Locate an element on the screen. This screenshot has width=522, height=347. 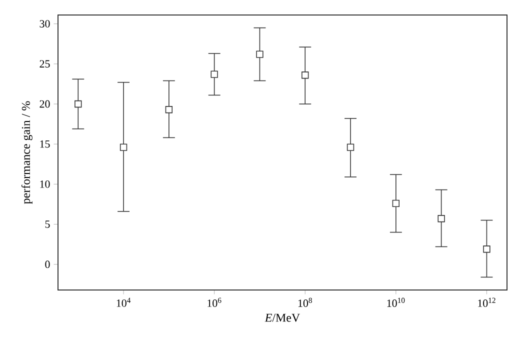
y-tick-label: 20 is located at coordinates (45, 104).